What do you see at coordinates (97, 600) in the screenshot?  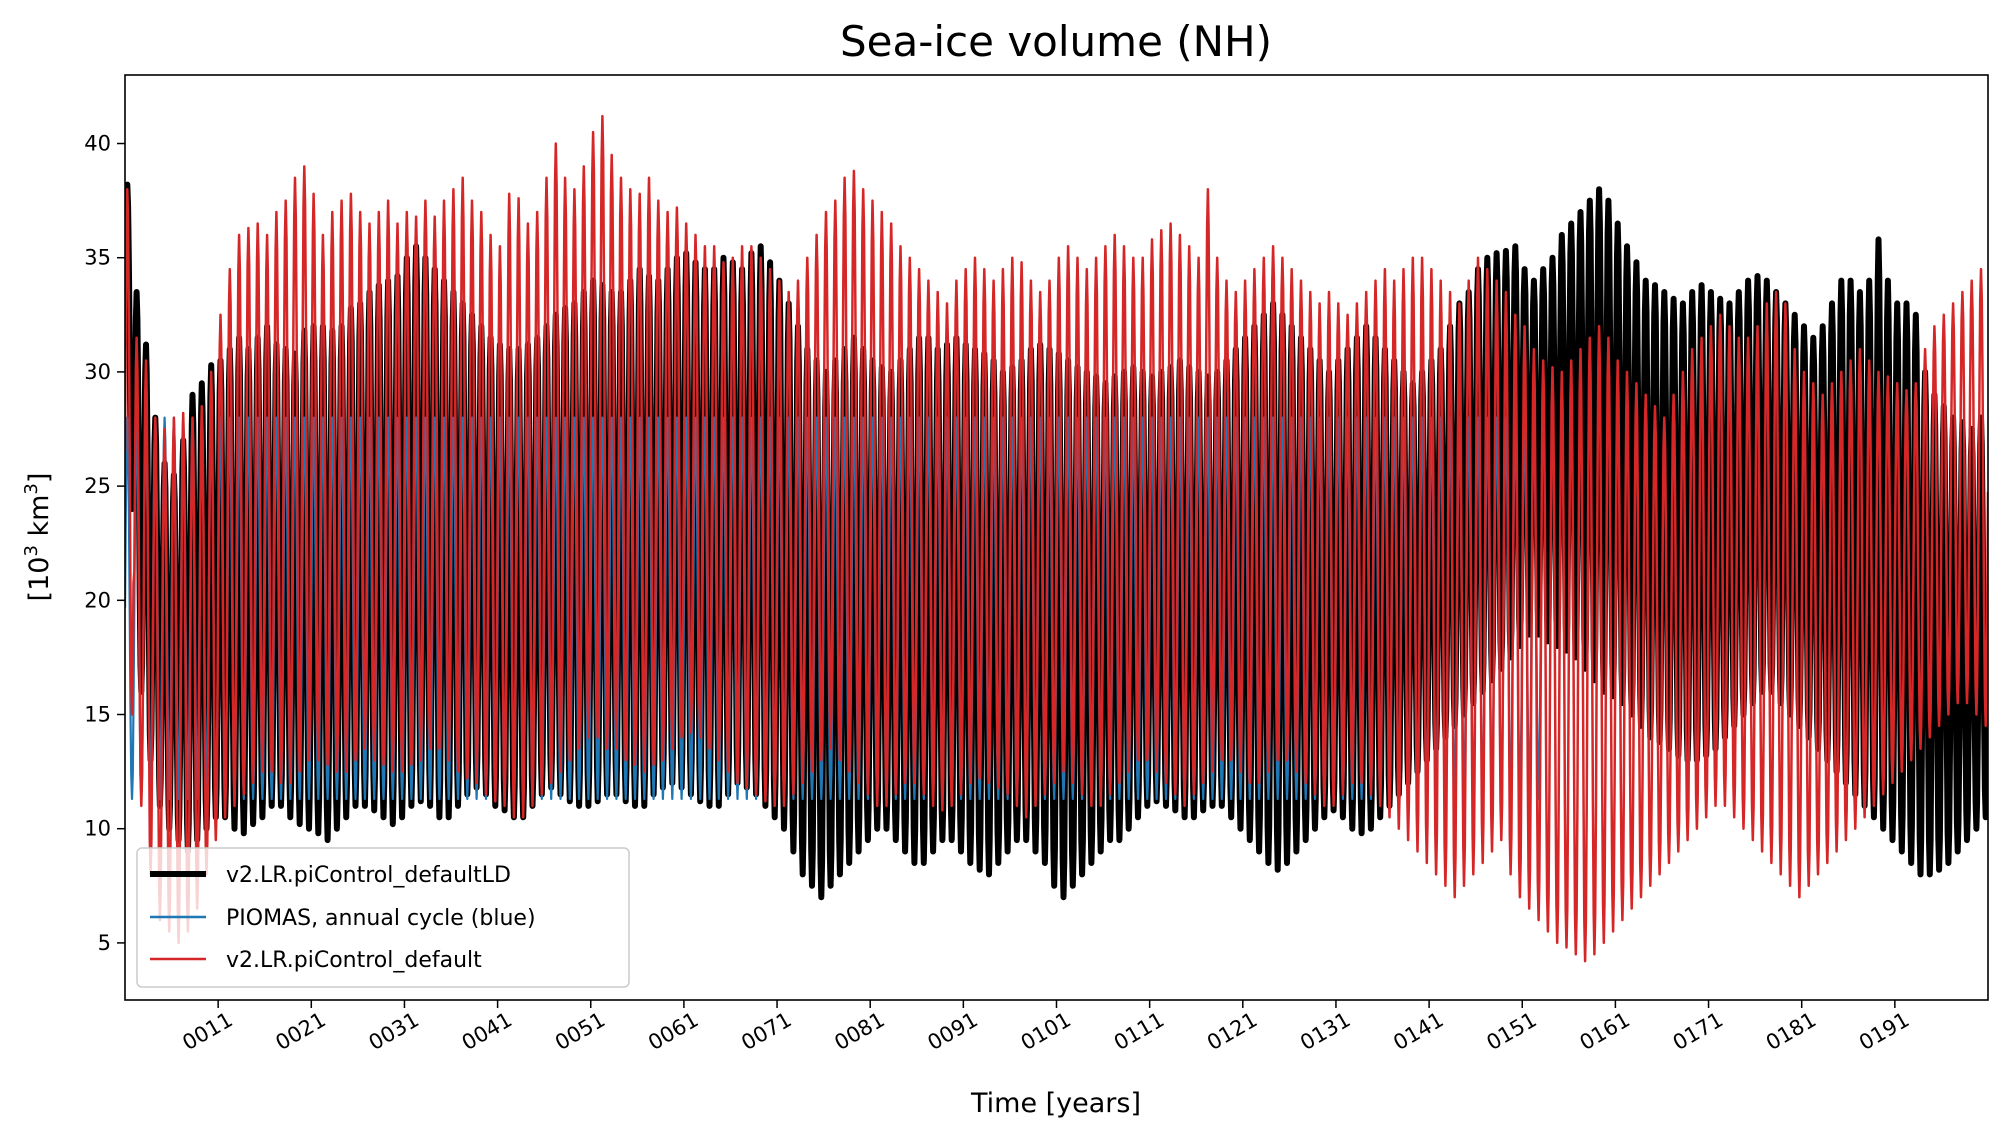 I see `y-tick-label: 20` at bounding box center [97, 600].